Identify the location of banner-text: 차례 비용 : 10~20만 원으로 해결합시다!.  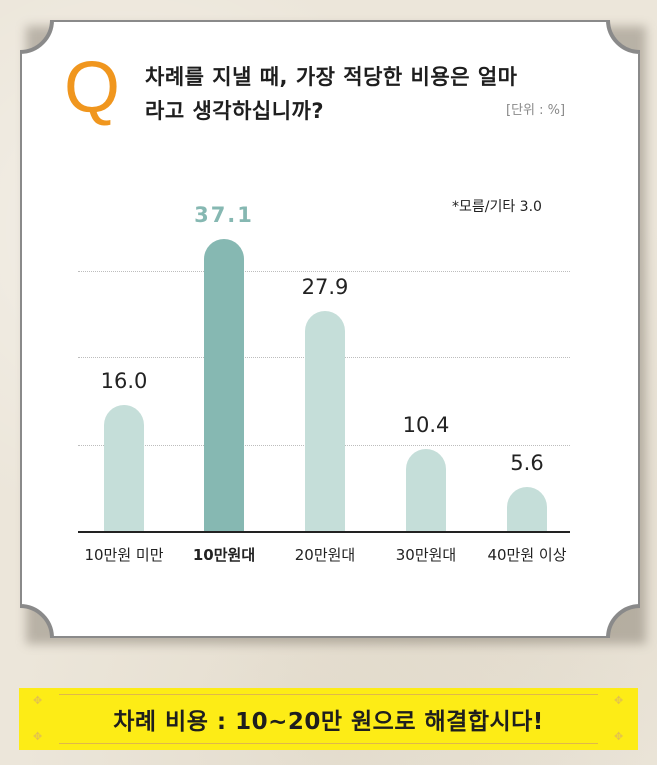
(328, 722).